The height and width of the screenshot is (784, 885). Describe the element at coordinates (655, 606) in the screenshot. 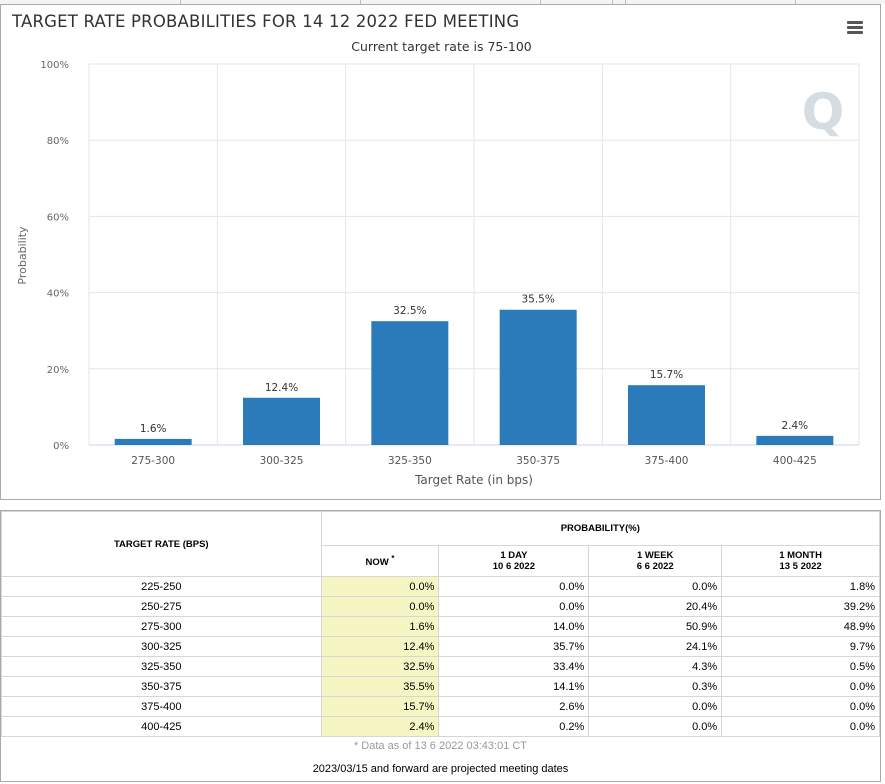

I see `one-week-cell: 20.4%` at that location.